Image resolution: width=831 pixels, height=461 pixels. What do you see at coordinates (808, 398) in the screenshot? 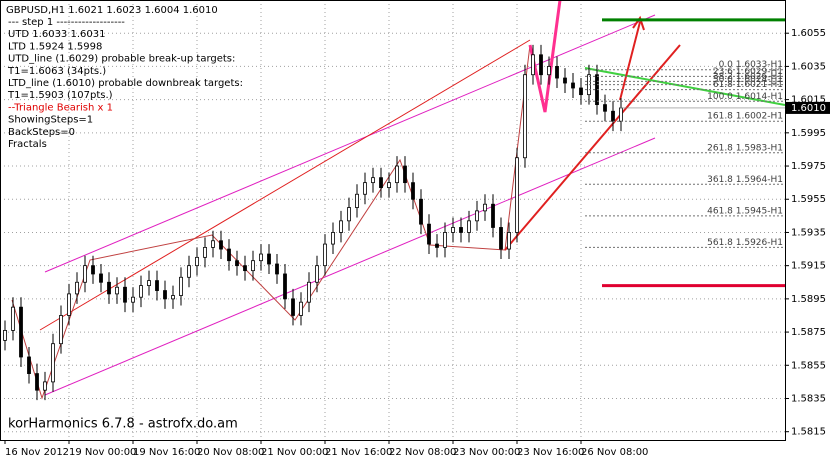
I see `y-tick-label: 1.5835` at bounding box center [808, 398].